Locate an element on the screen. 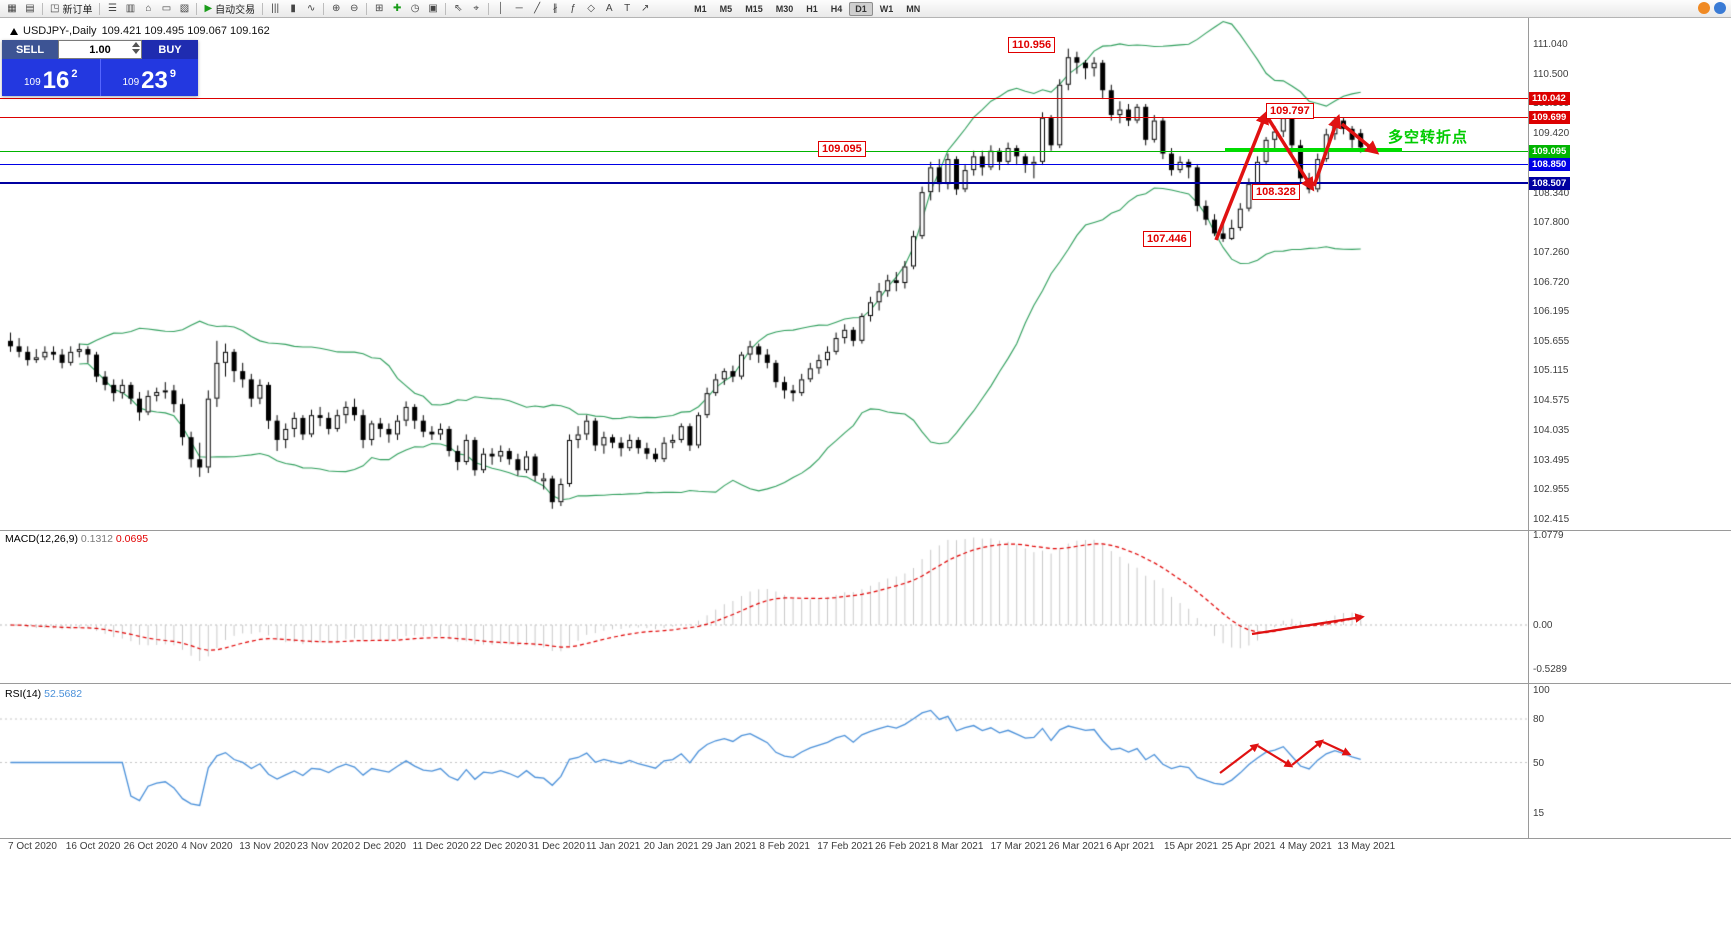  arrow-tool-button: ↗ is located at coordinates (645, 8).